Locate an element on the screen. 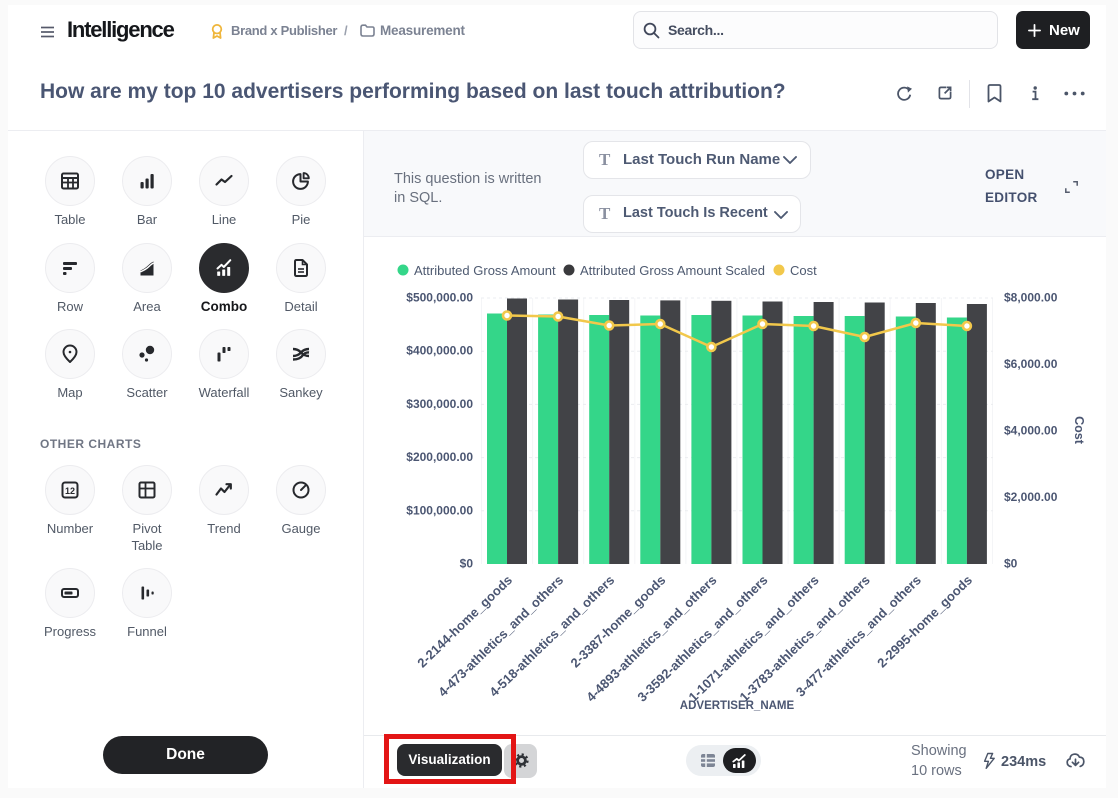  svg-text: $500,000.00 is located at coordinates (439, 298).